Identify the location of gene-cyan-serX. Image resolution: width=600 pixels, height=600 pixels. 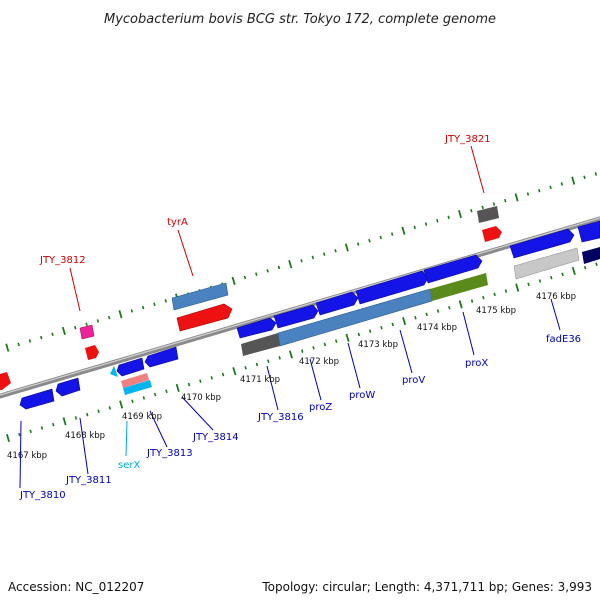
(114, 371).